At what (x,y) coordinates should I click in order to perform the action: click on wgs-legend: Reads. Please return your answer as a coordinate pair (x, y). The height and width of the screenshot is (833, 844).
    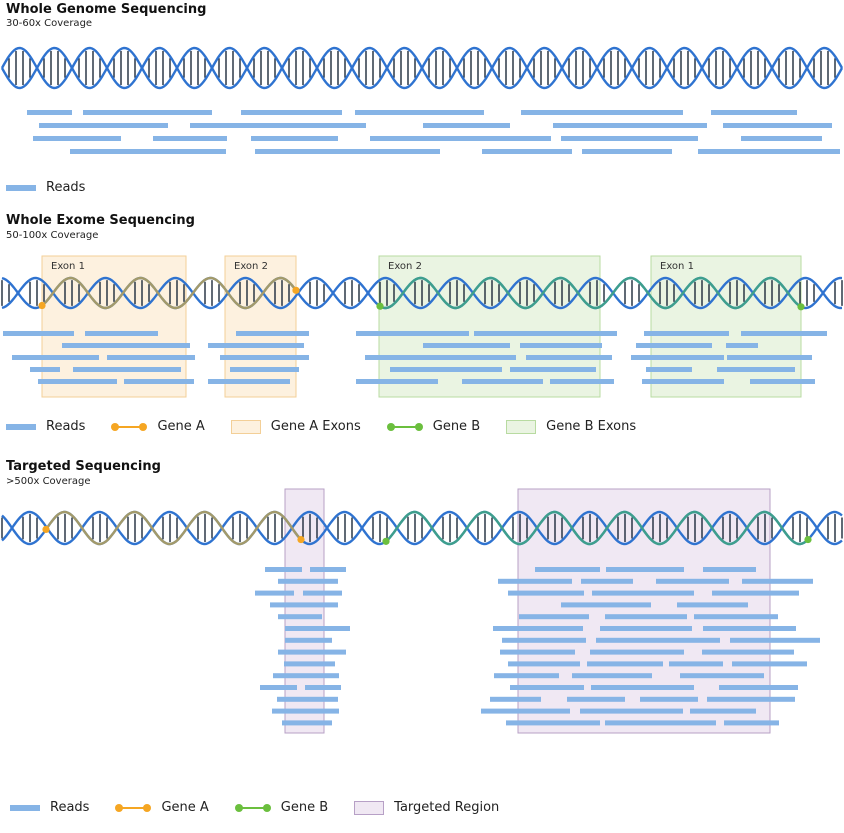
    Looking at the image, I should click on (58, 187).